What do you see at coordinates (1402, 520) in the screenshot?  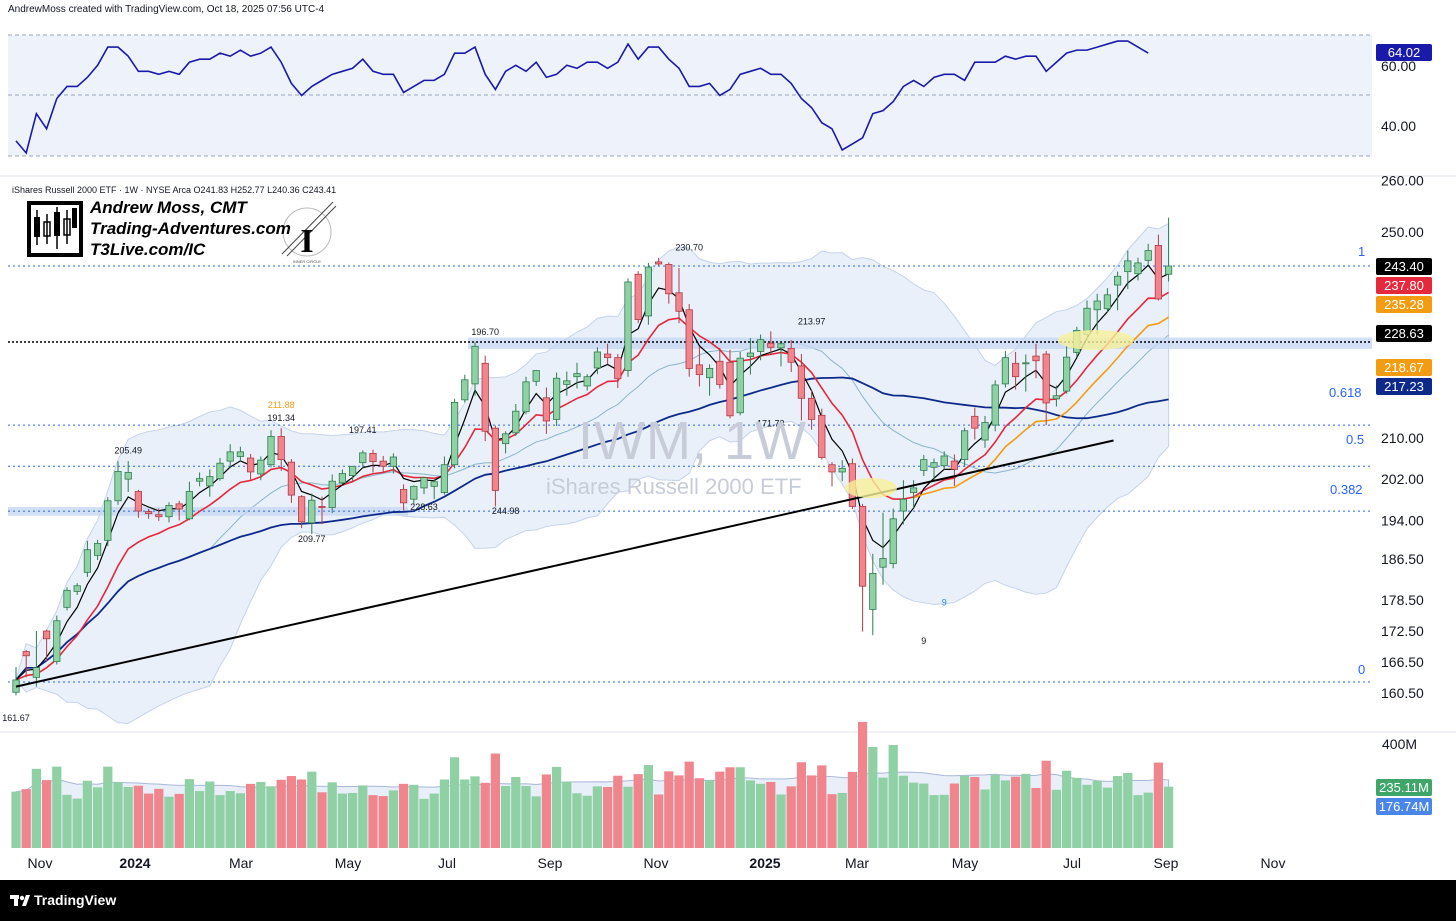 I see `y-tick-label: 194.00` at bounding box center [1402, 520].